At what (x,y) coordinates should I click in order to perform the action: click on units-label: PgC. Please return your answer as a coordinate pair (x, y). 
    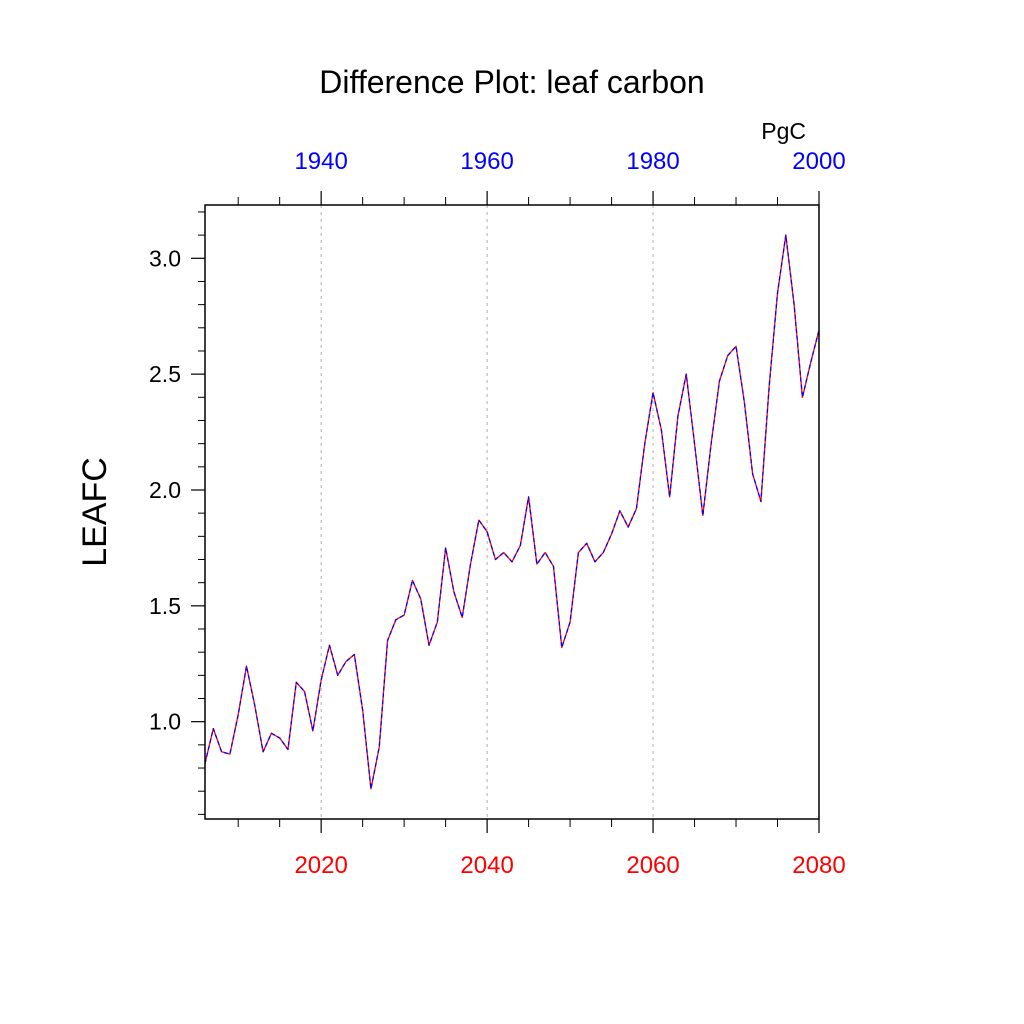
    Looking at the image, I should click on (783, 131).